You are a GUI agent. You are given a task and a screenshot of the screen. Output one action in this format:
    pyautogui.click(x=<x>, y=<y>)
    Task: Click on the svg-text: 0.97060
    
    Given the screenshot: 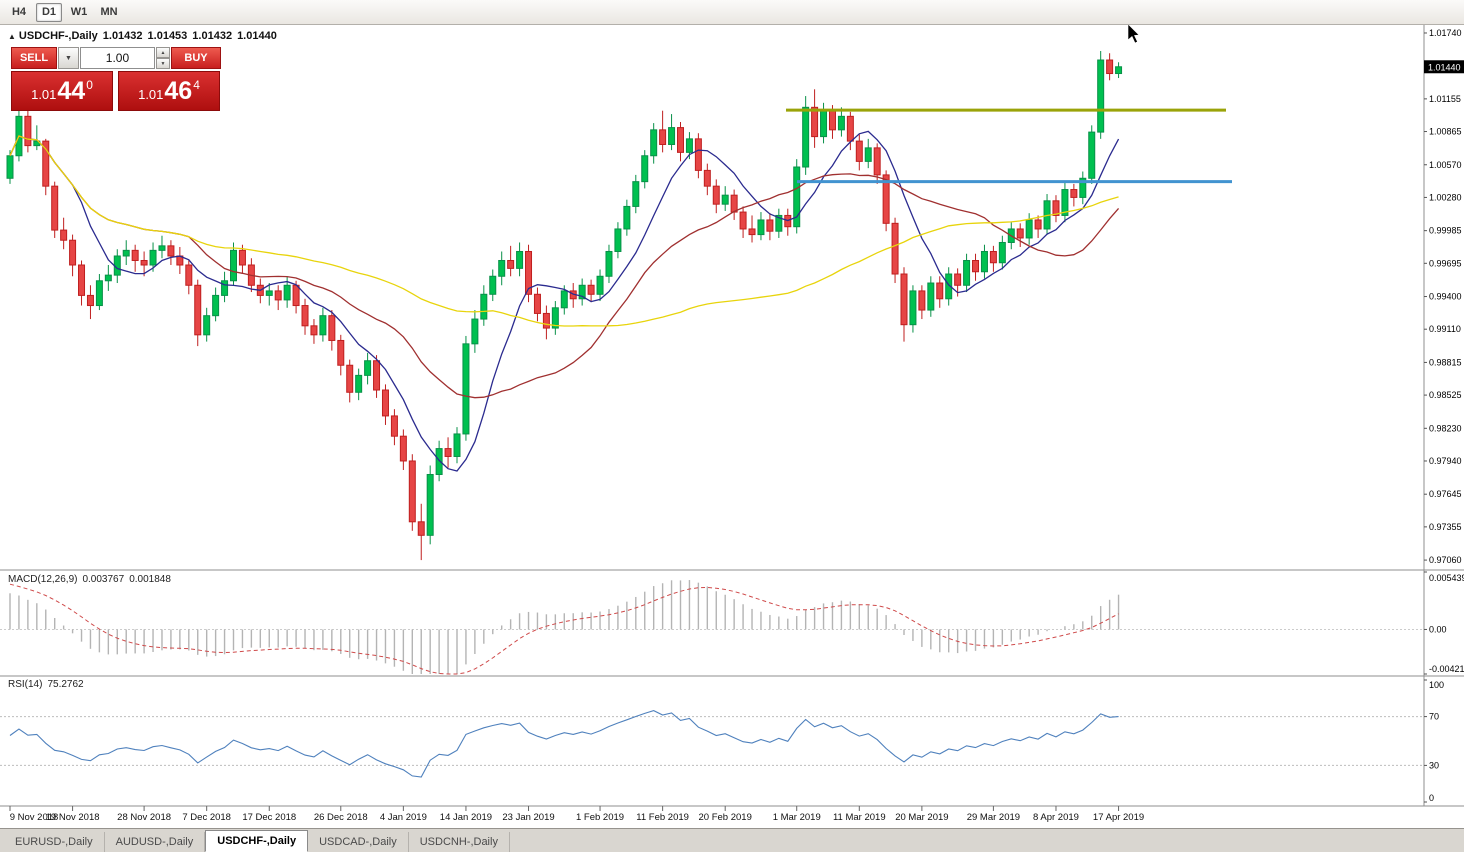 What is the action you would take?
    pyautogui.click(x=1445, y=560)
    